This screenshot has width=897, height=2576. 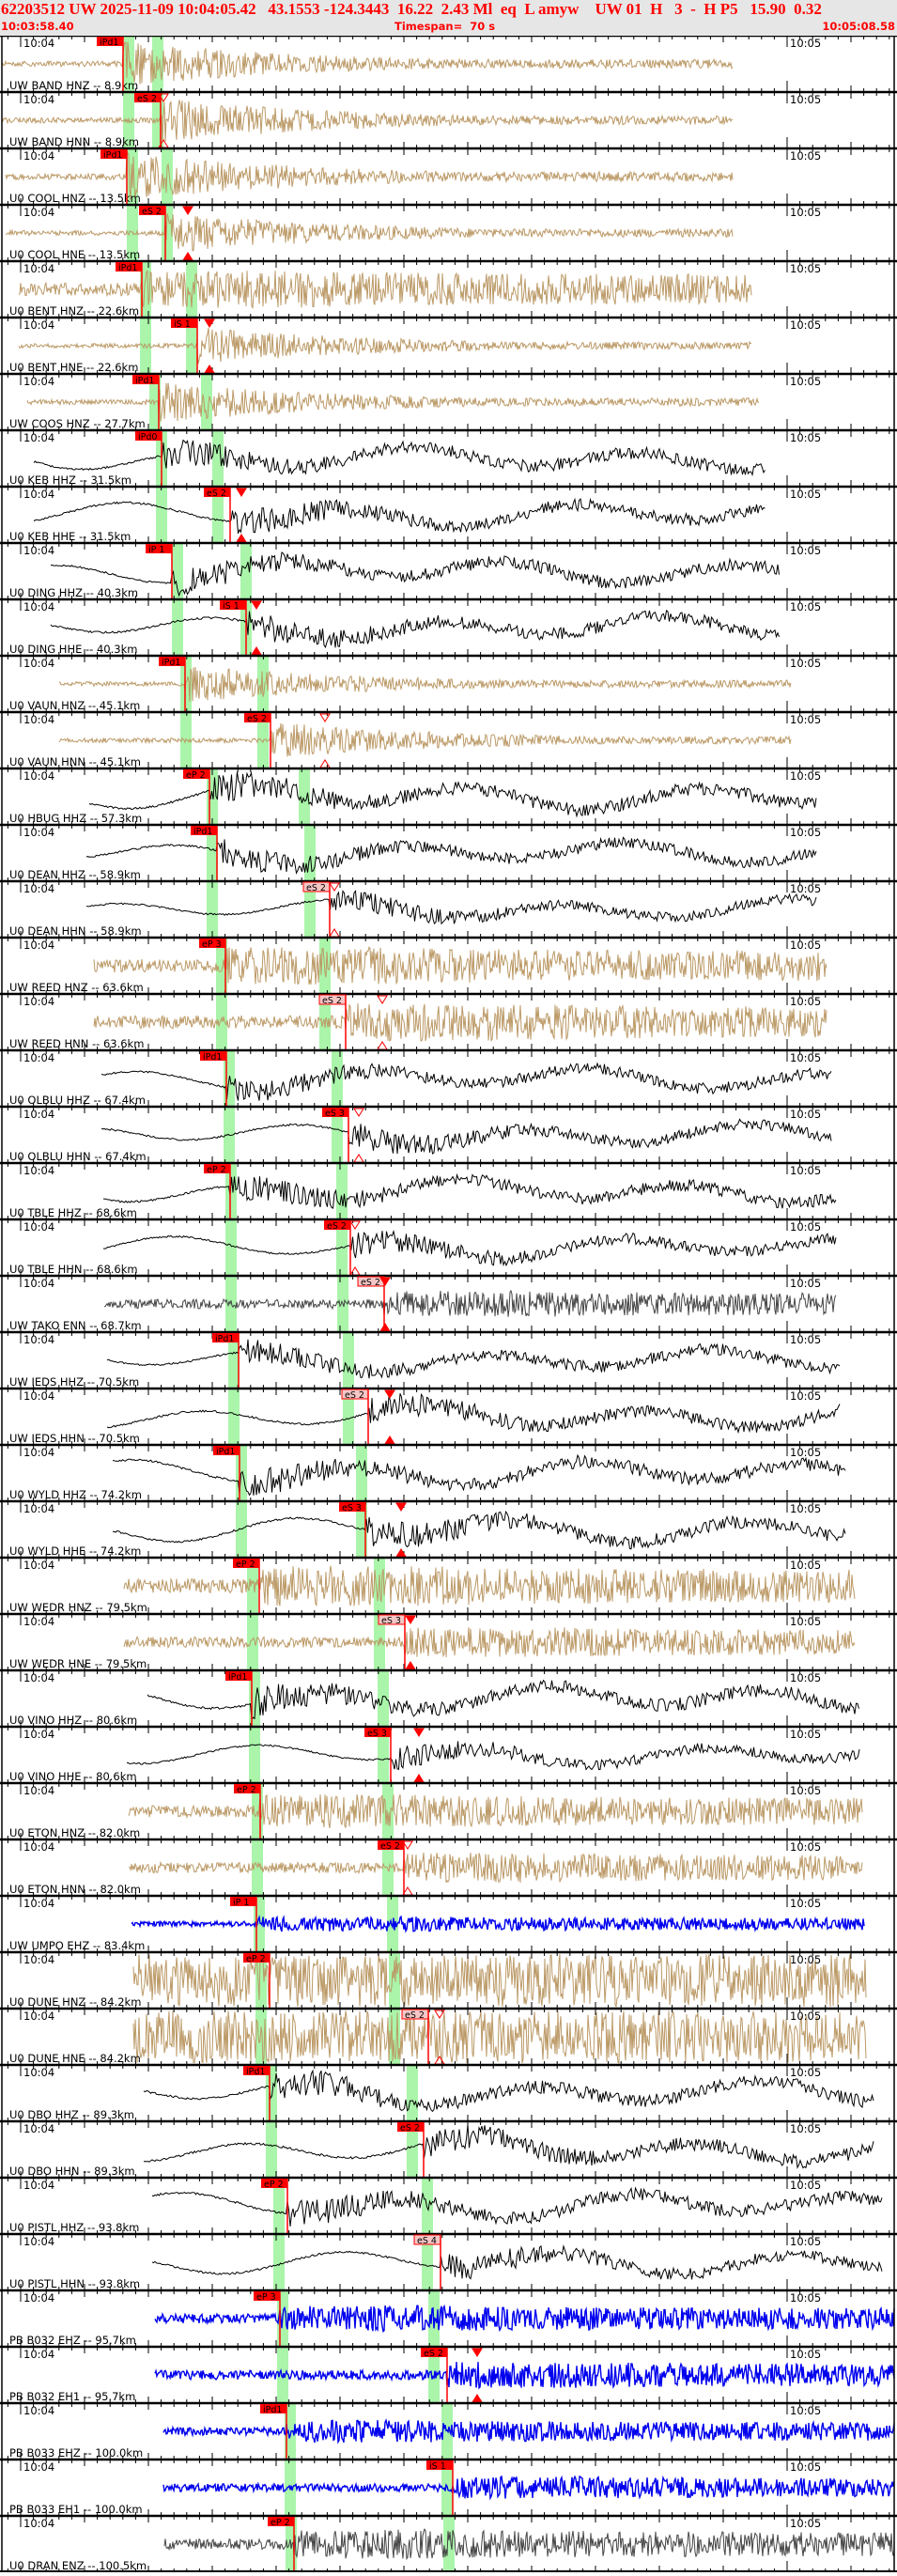 I want to click on trace-row: 10:04 10:05 U0 VAUN HNN -- 45.1km eS 2, so click(x=448, y=739).